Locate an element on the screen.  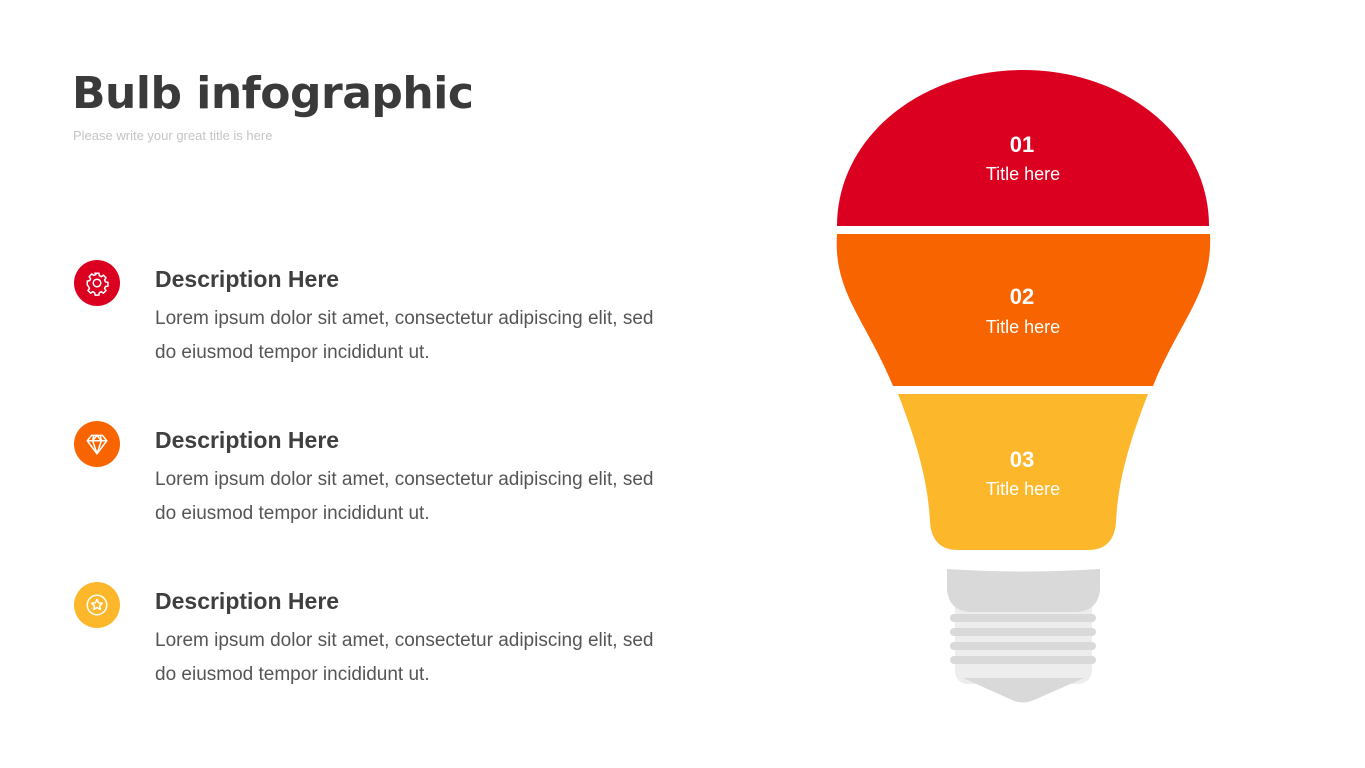
section-number: 01 is located at coordinates (1022, 144).